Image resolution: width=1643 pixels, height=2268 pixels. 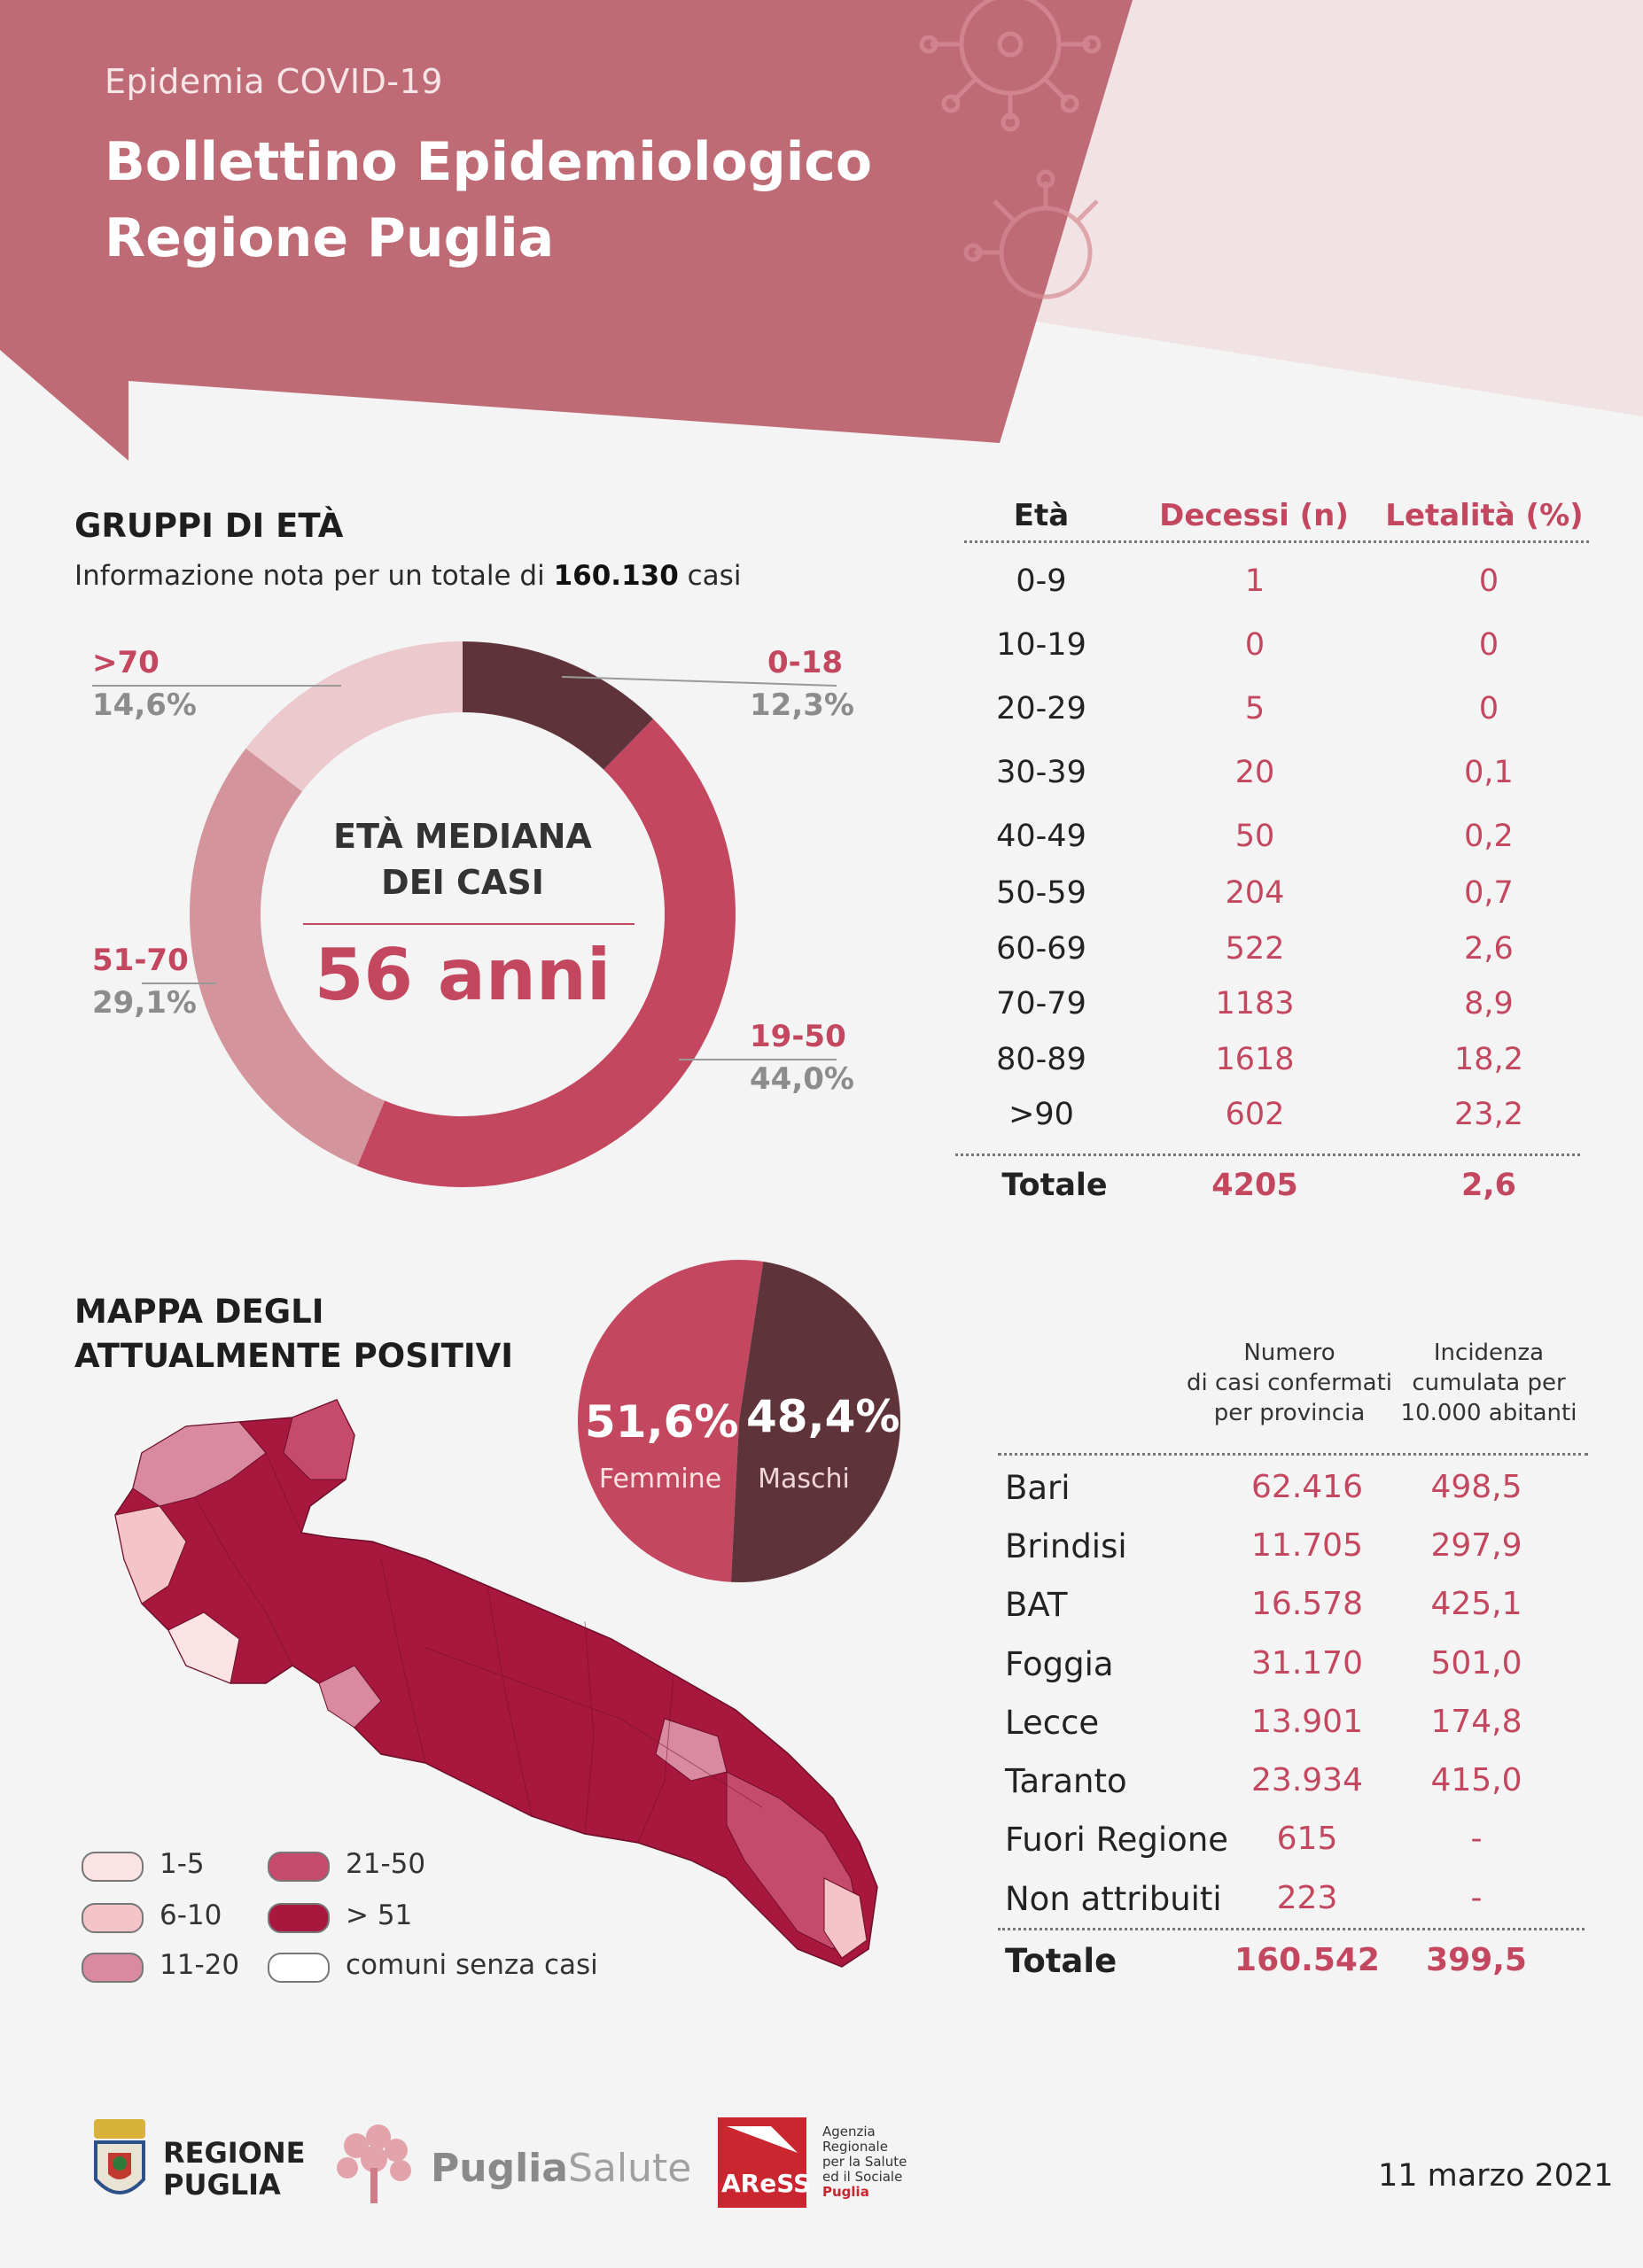 I want to click on logo2-part2: Salute, so click(x=629, y=2168).